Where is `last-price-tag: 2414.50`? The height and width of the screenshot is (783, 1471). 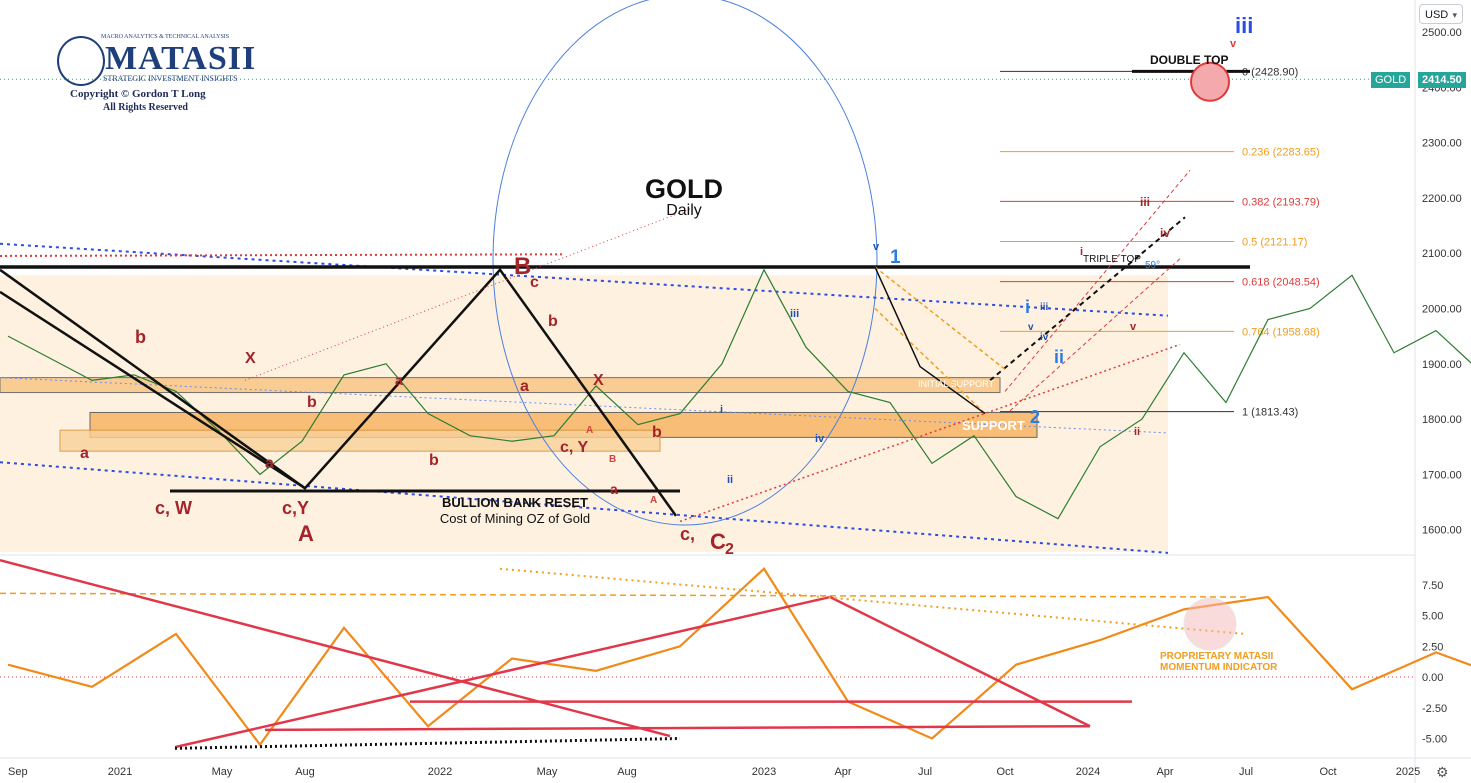 last-price-tag: 2414.50 is located at coordinates (1442, 80).